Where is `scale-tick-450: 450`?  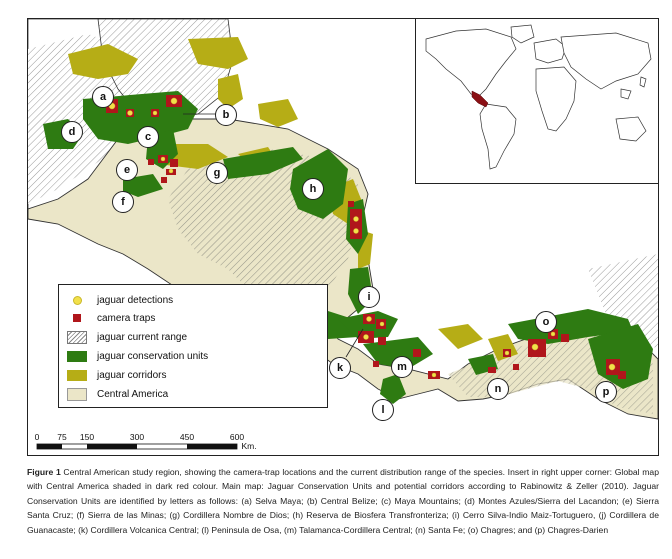 scale-tick-450: 450 is located at coordinates (187, 437).